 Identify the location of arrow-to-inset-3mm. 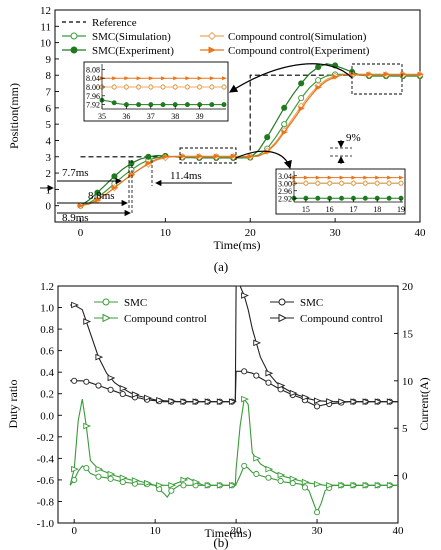
(263, 160).